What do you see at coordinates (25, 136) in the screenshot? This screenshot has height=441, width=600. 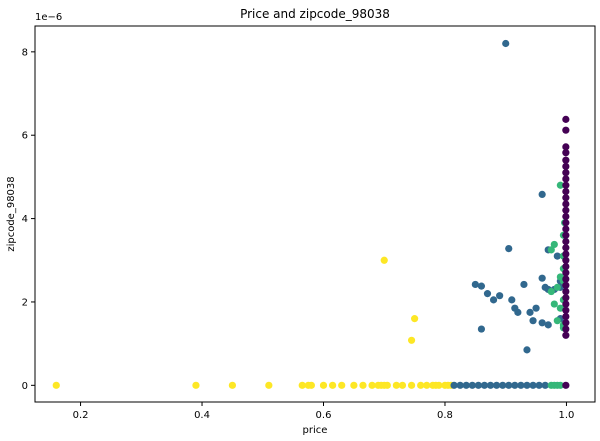 I see `y-tick-label: 6` at bounding box center [25, 136].